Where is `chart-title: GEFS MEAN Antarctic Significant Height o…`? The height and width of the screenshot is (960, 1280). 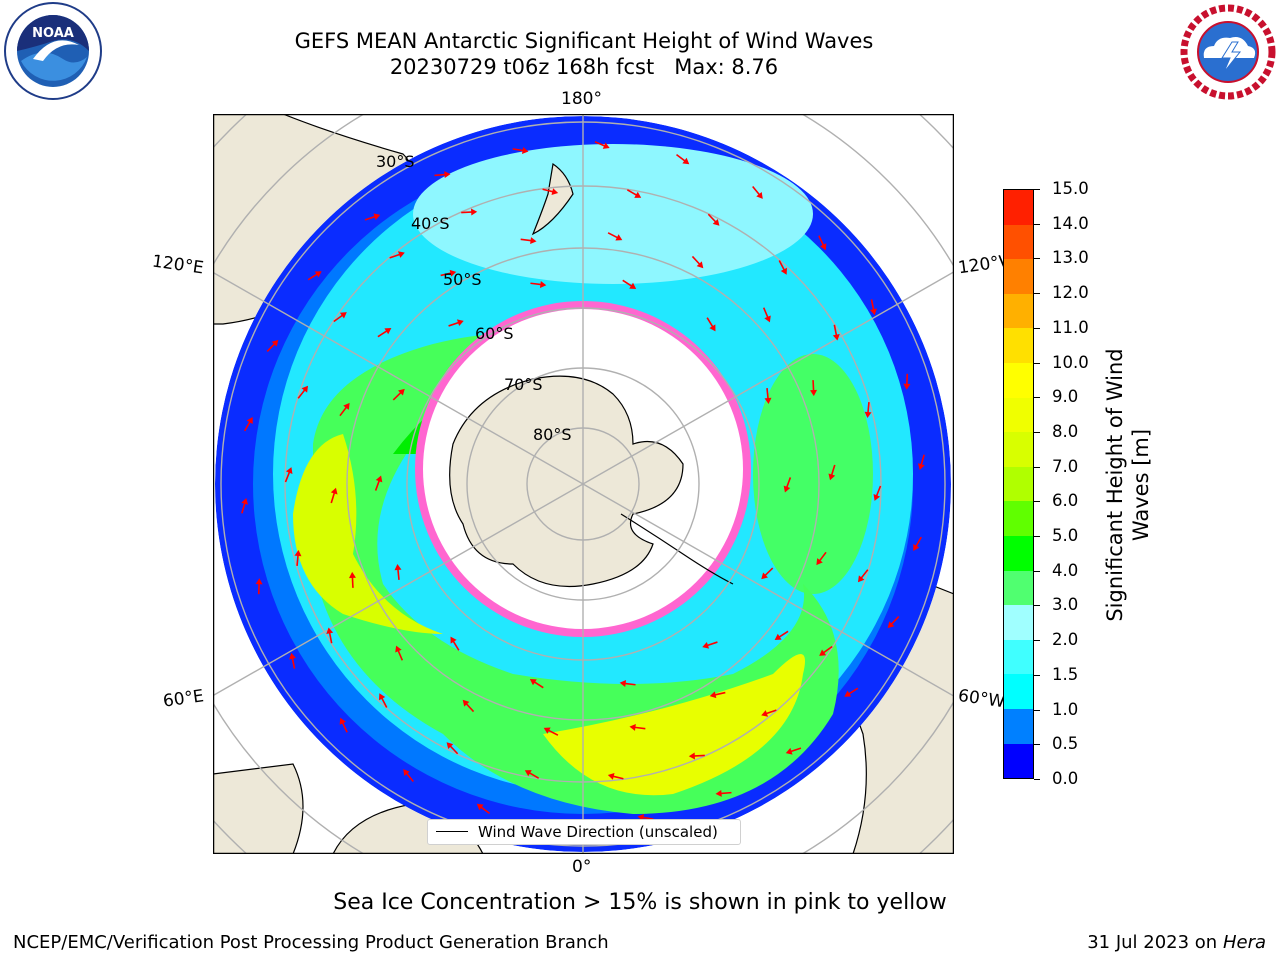
chart-title: GEFS MEAN Antarctic Significant Height o… is located at coordinates (584, 41).